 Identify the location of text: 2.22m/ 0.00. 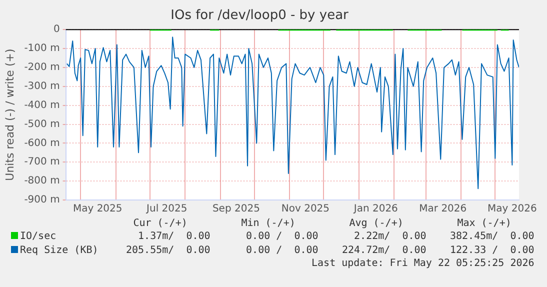
(390, 237).